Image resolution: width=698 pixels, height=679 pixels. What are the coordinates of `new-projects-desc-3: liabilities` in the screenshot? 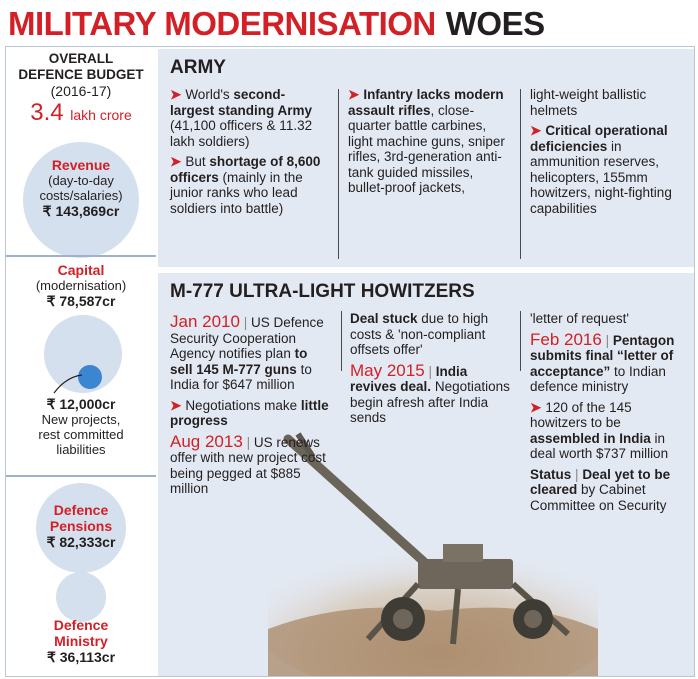 It's located at (81, 449).